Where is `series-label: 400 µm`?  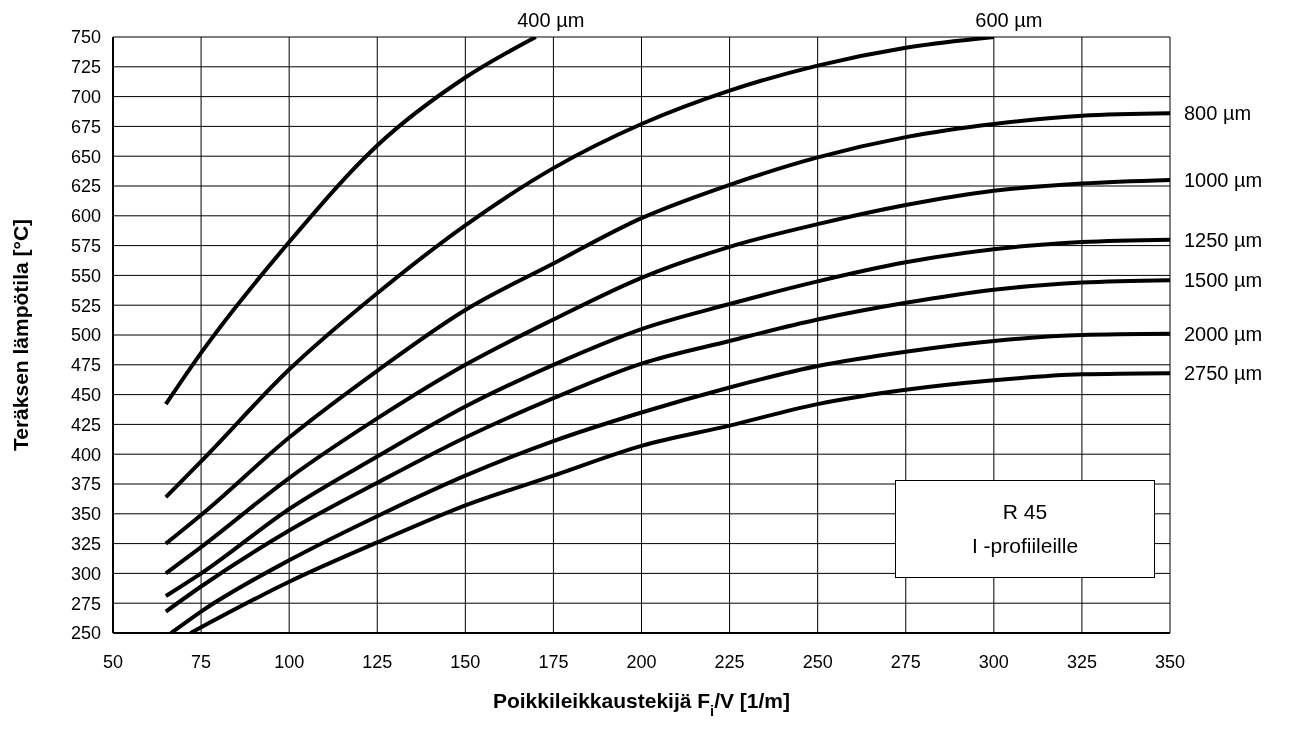
series-label: 400 µm is located at coordinates (551, 20).